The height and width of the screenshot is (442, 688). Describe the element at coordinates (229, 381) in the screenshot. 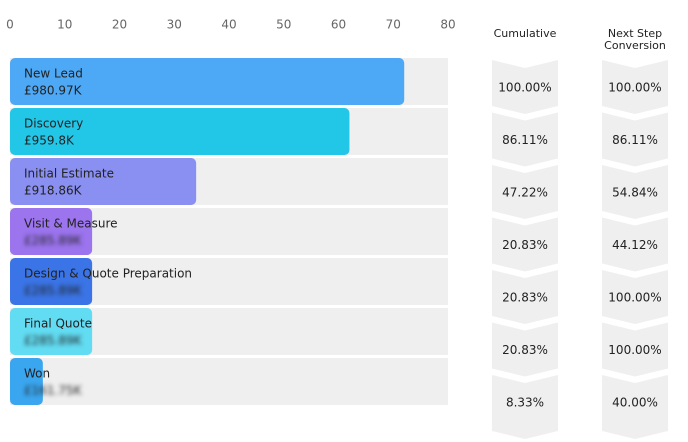

I see `bar-track` at that location.